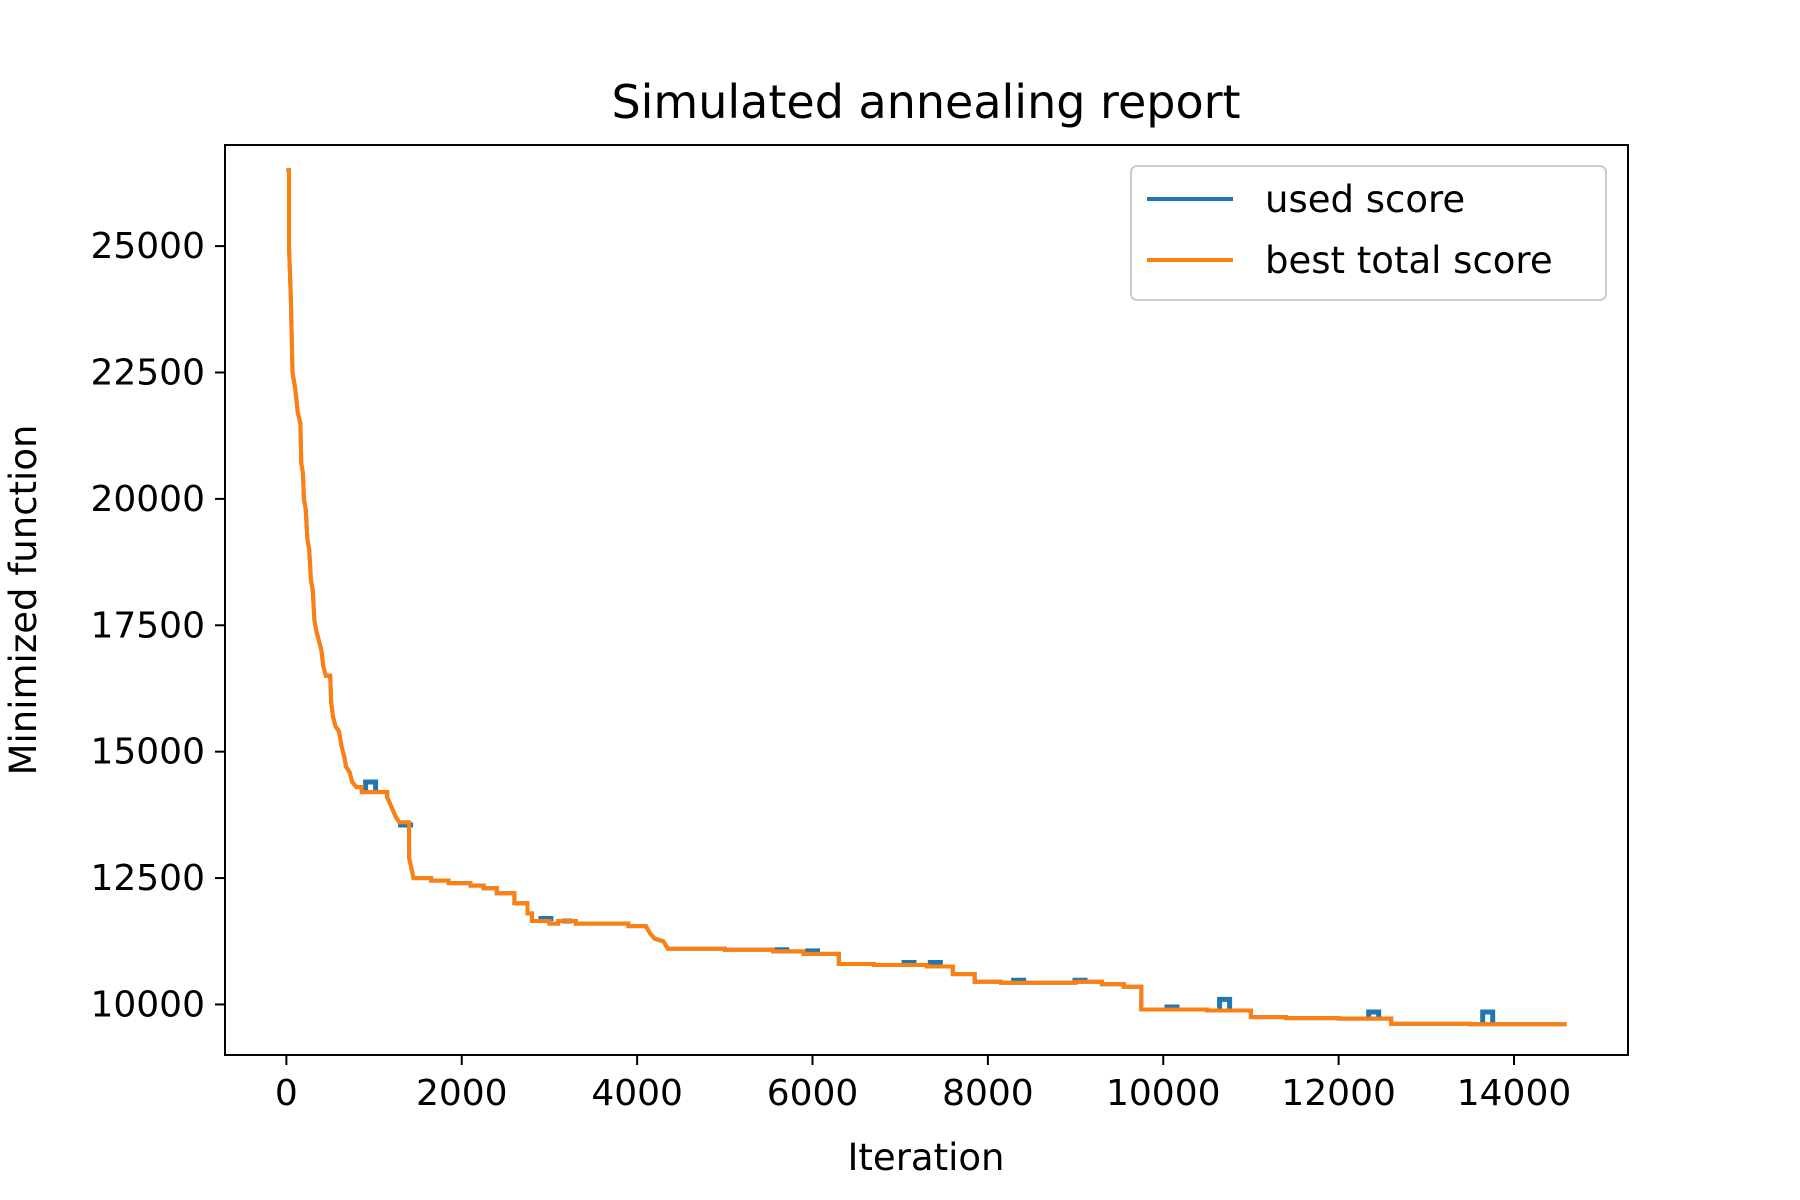 This screenshot has width=1800, height=1200. I want to click on y-tick-label: 12500, so click(147, 878).